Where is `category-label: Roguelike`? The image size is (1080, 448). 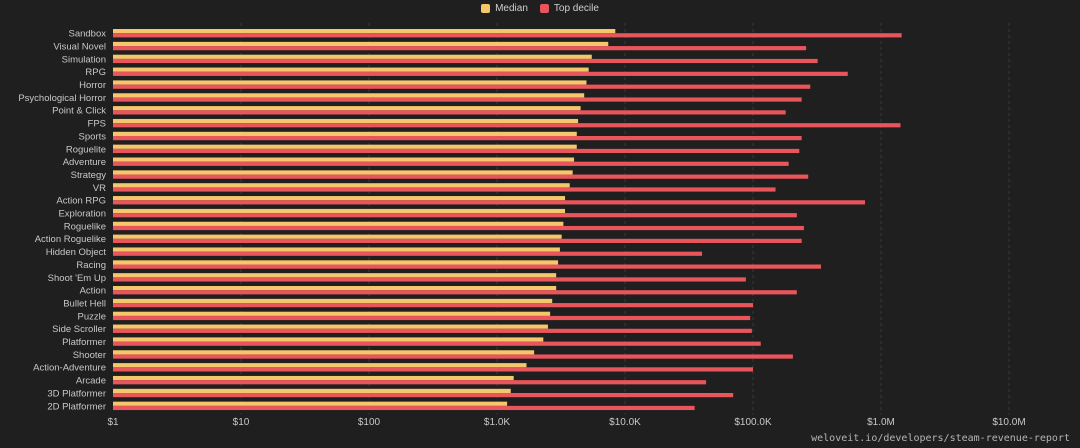
category-label: Roguelike is located at coordinates (85, 226).